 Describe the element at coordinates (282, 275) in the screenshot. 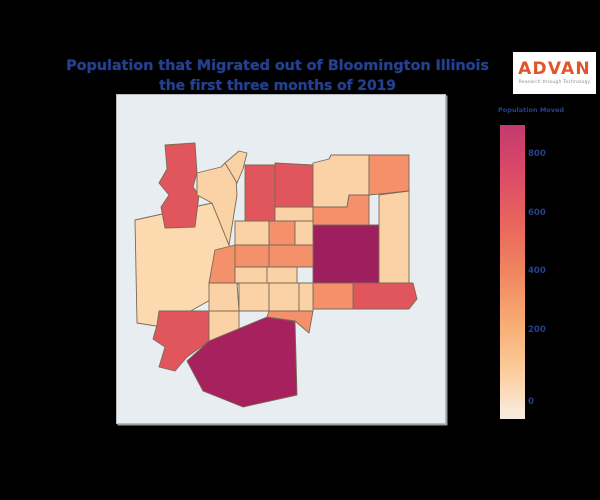

I see `region-mid-pale-b` at that location.